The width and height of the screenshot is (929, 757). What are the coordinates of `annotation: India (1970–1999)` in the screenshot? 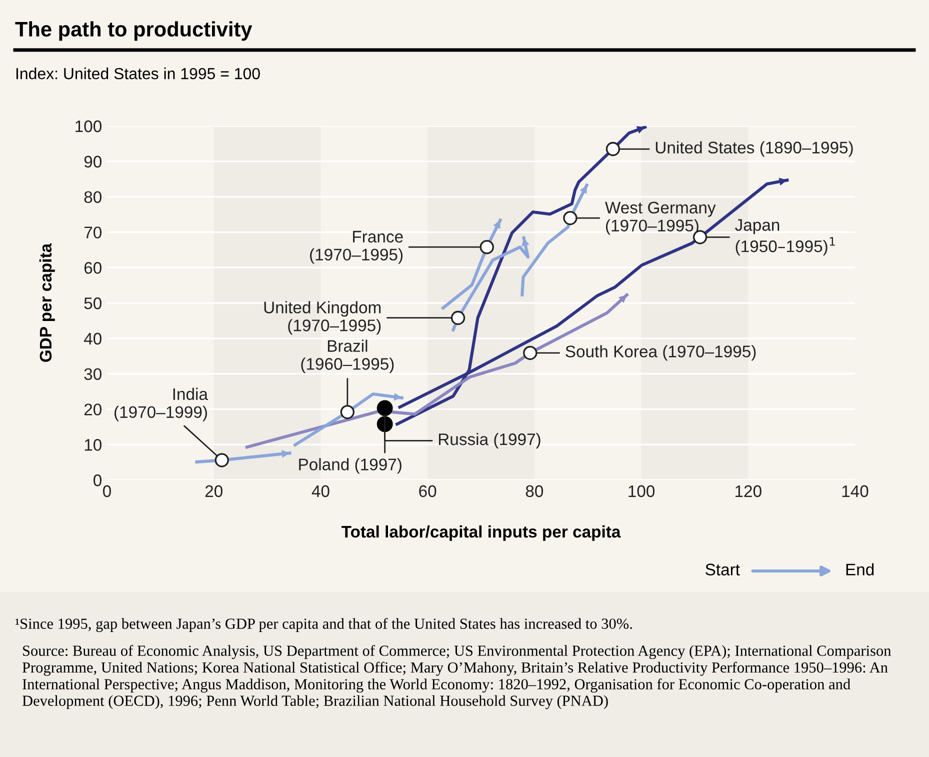 It's located at (161, 405).